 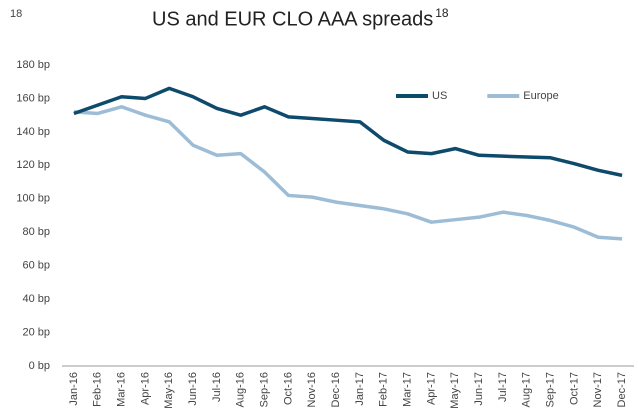 What do you see at coordinates (74, 389) in the screenshot?
I see `x-tick-label: Jan-16` at bounding box center [74, 389].